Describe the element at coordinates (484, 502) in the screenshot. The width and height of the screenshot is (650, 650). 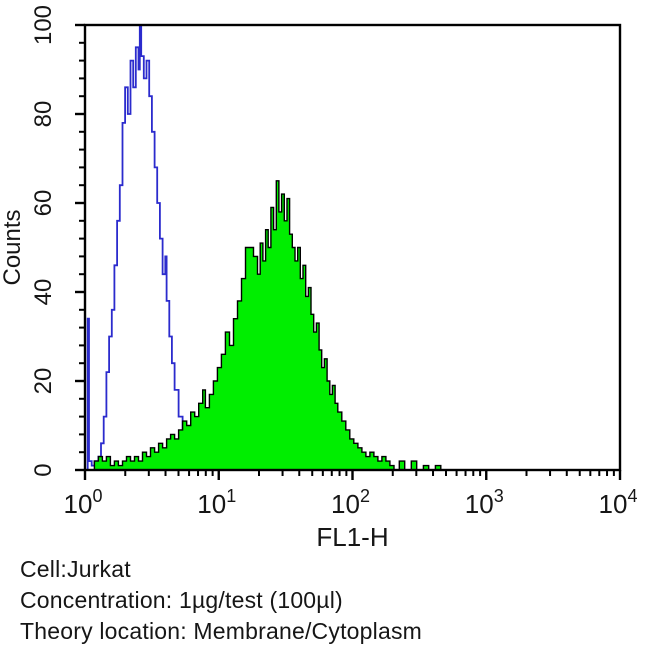
I see `x-tick-label: 10³` at that location.